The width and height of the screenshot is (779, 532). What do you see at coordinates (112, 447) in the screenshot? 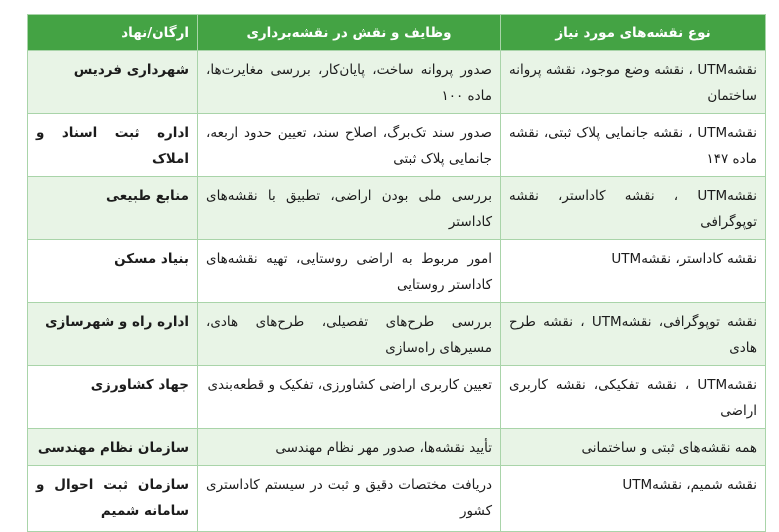
I see `org-cell: سازمان نظام مهندسی` at bounding box center [112, 447].